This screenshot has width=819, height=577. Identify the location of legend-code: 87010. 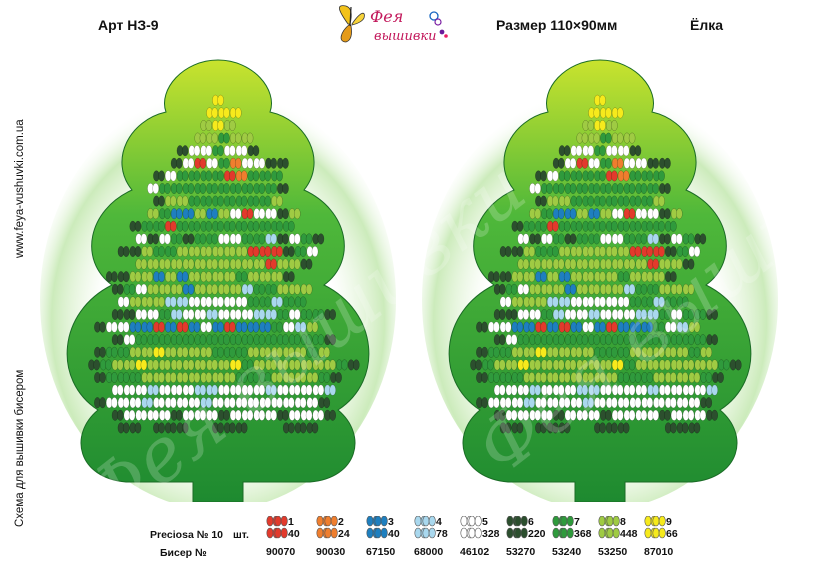
(659, 552).